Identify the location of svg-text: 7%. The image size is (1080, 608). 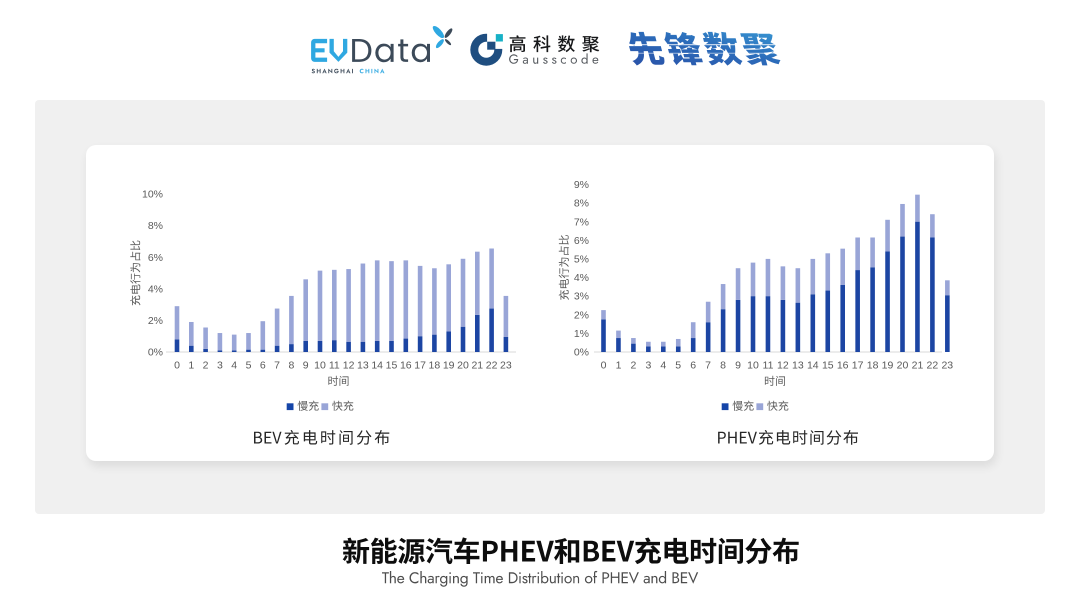
(581, 222).